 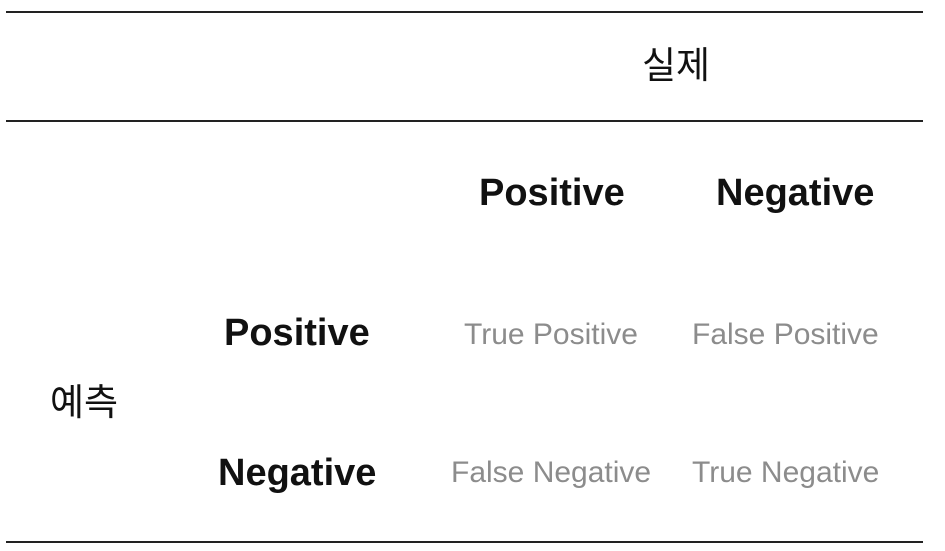 What do you see at coordinates (297, 333) in the screenshot?
I see `row-header-positive: Positive` at bounding box center [297, 333].